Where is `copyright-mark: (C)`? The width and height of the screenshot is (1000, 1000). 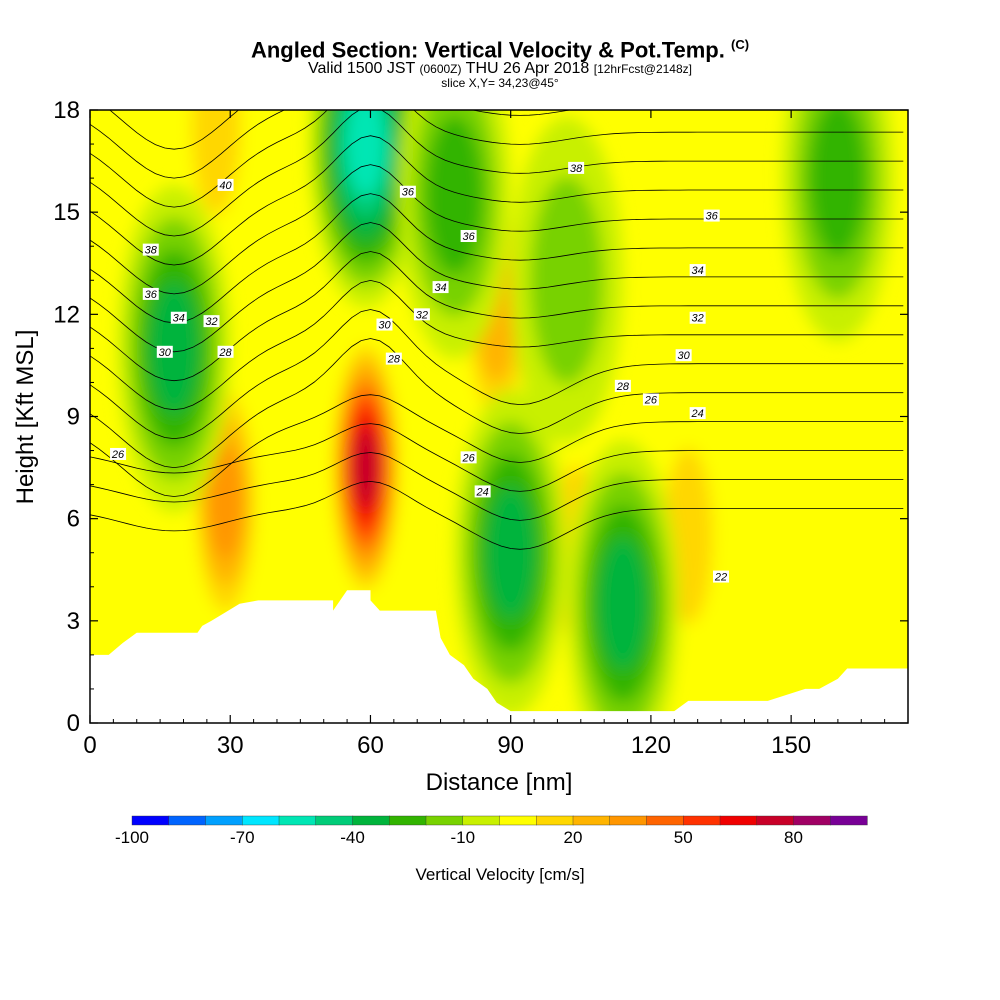
copyright-mark: (C) is located at coordinates (740, 44).